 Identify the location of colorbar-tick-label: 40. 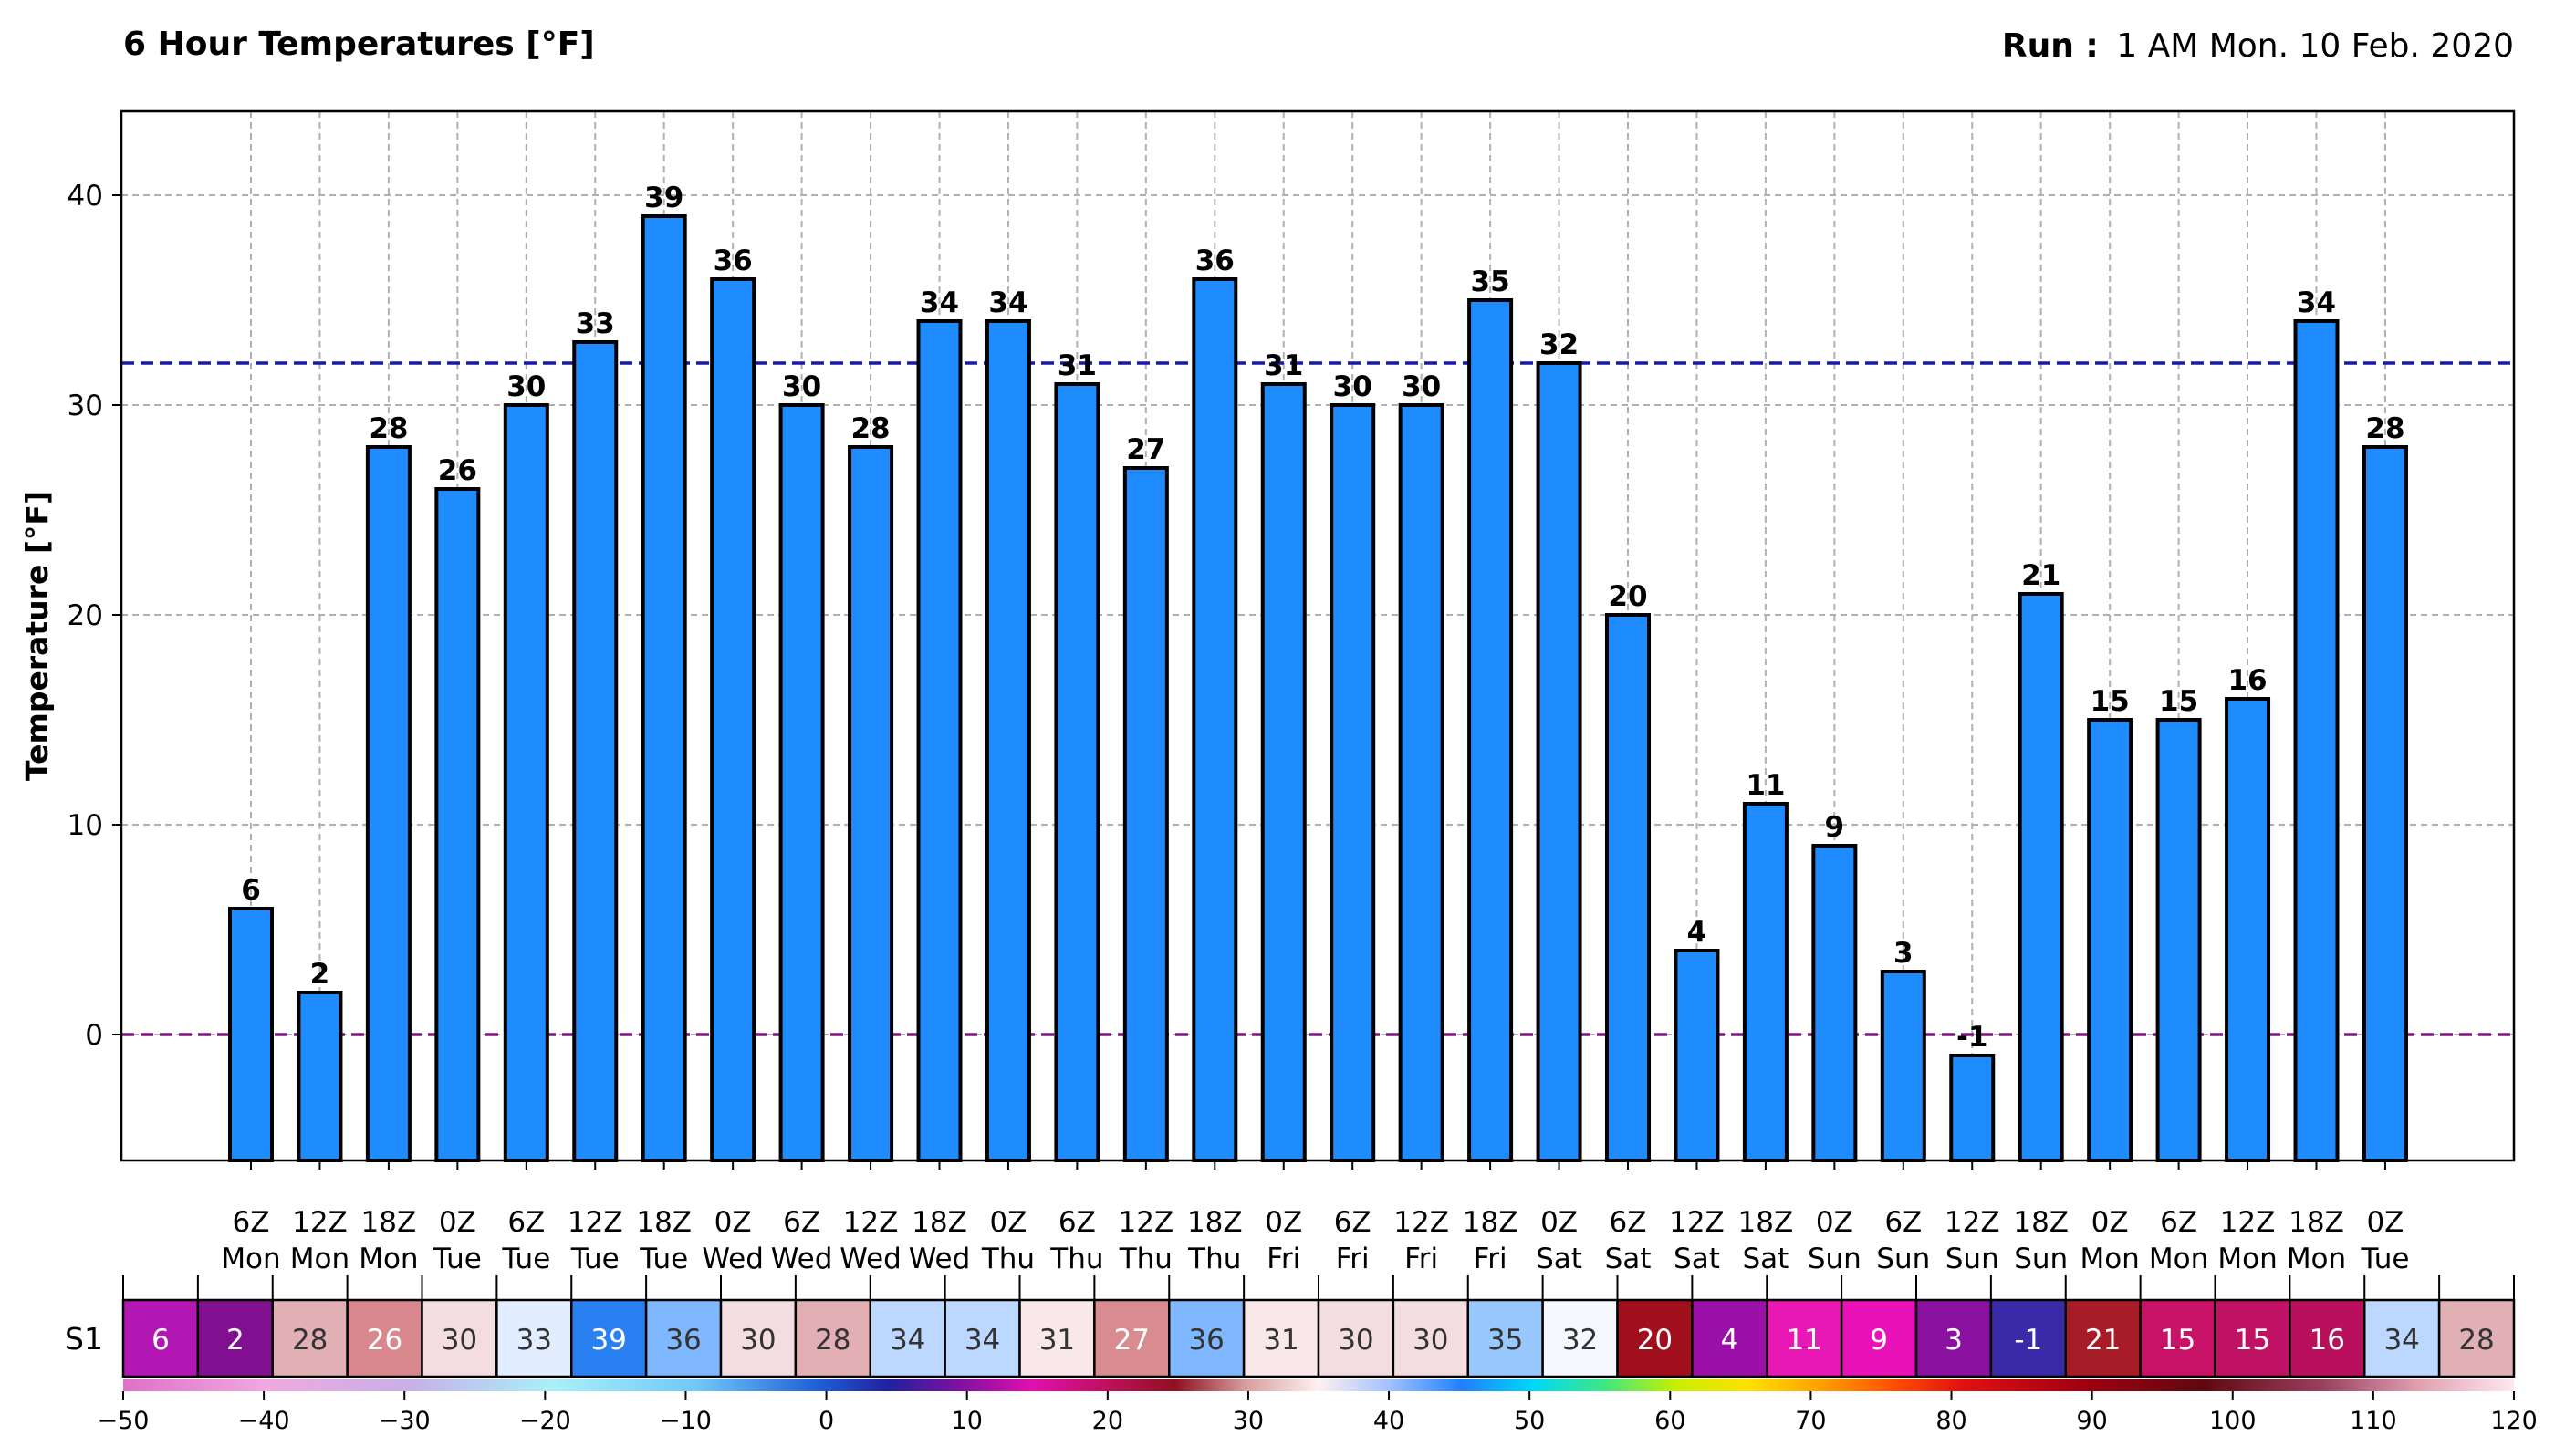
(1388, 1421).